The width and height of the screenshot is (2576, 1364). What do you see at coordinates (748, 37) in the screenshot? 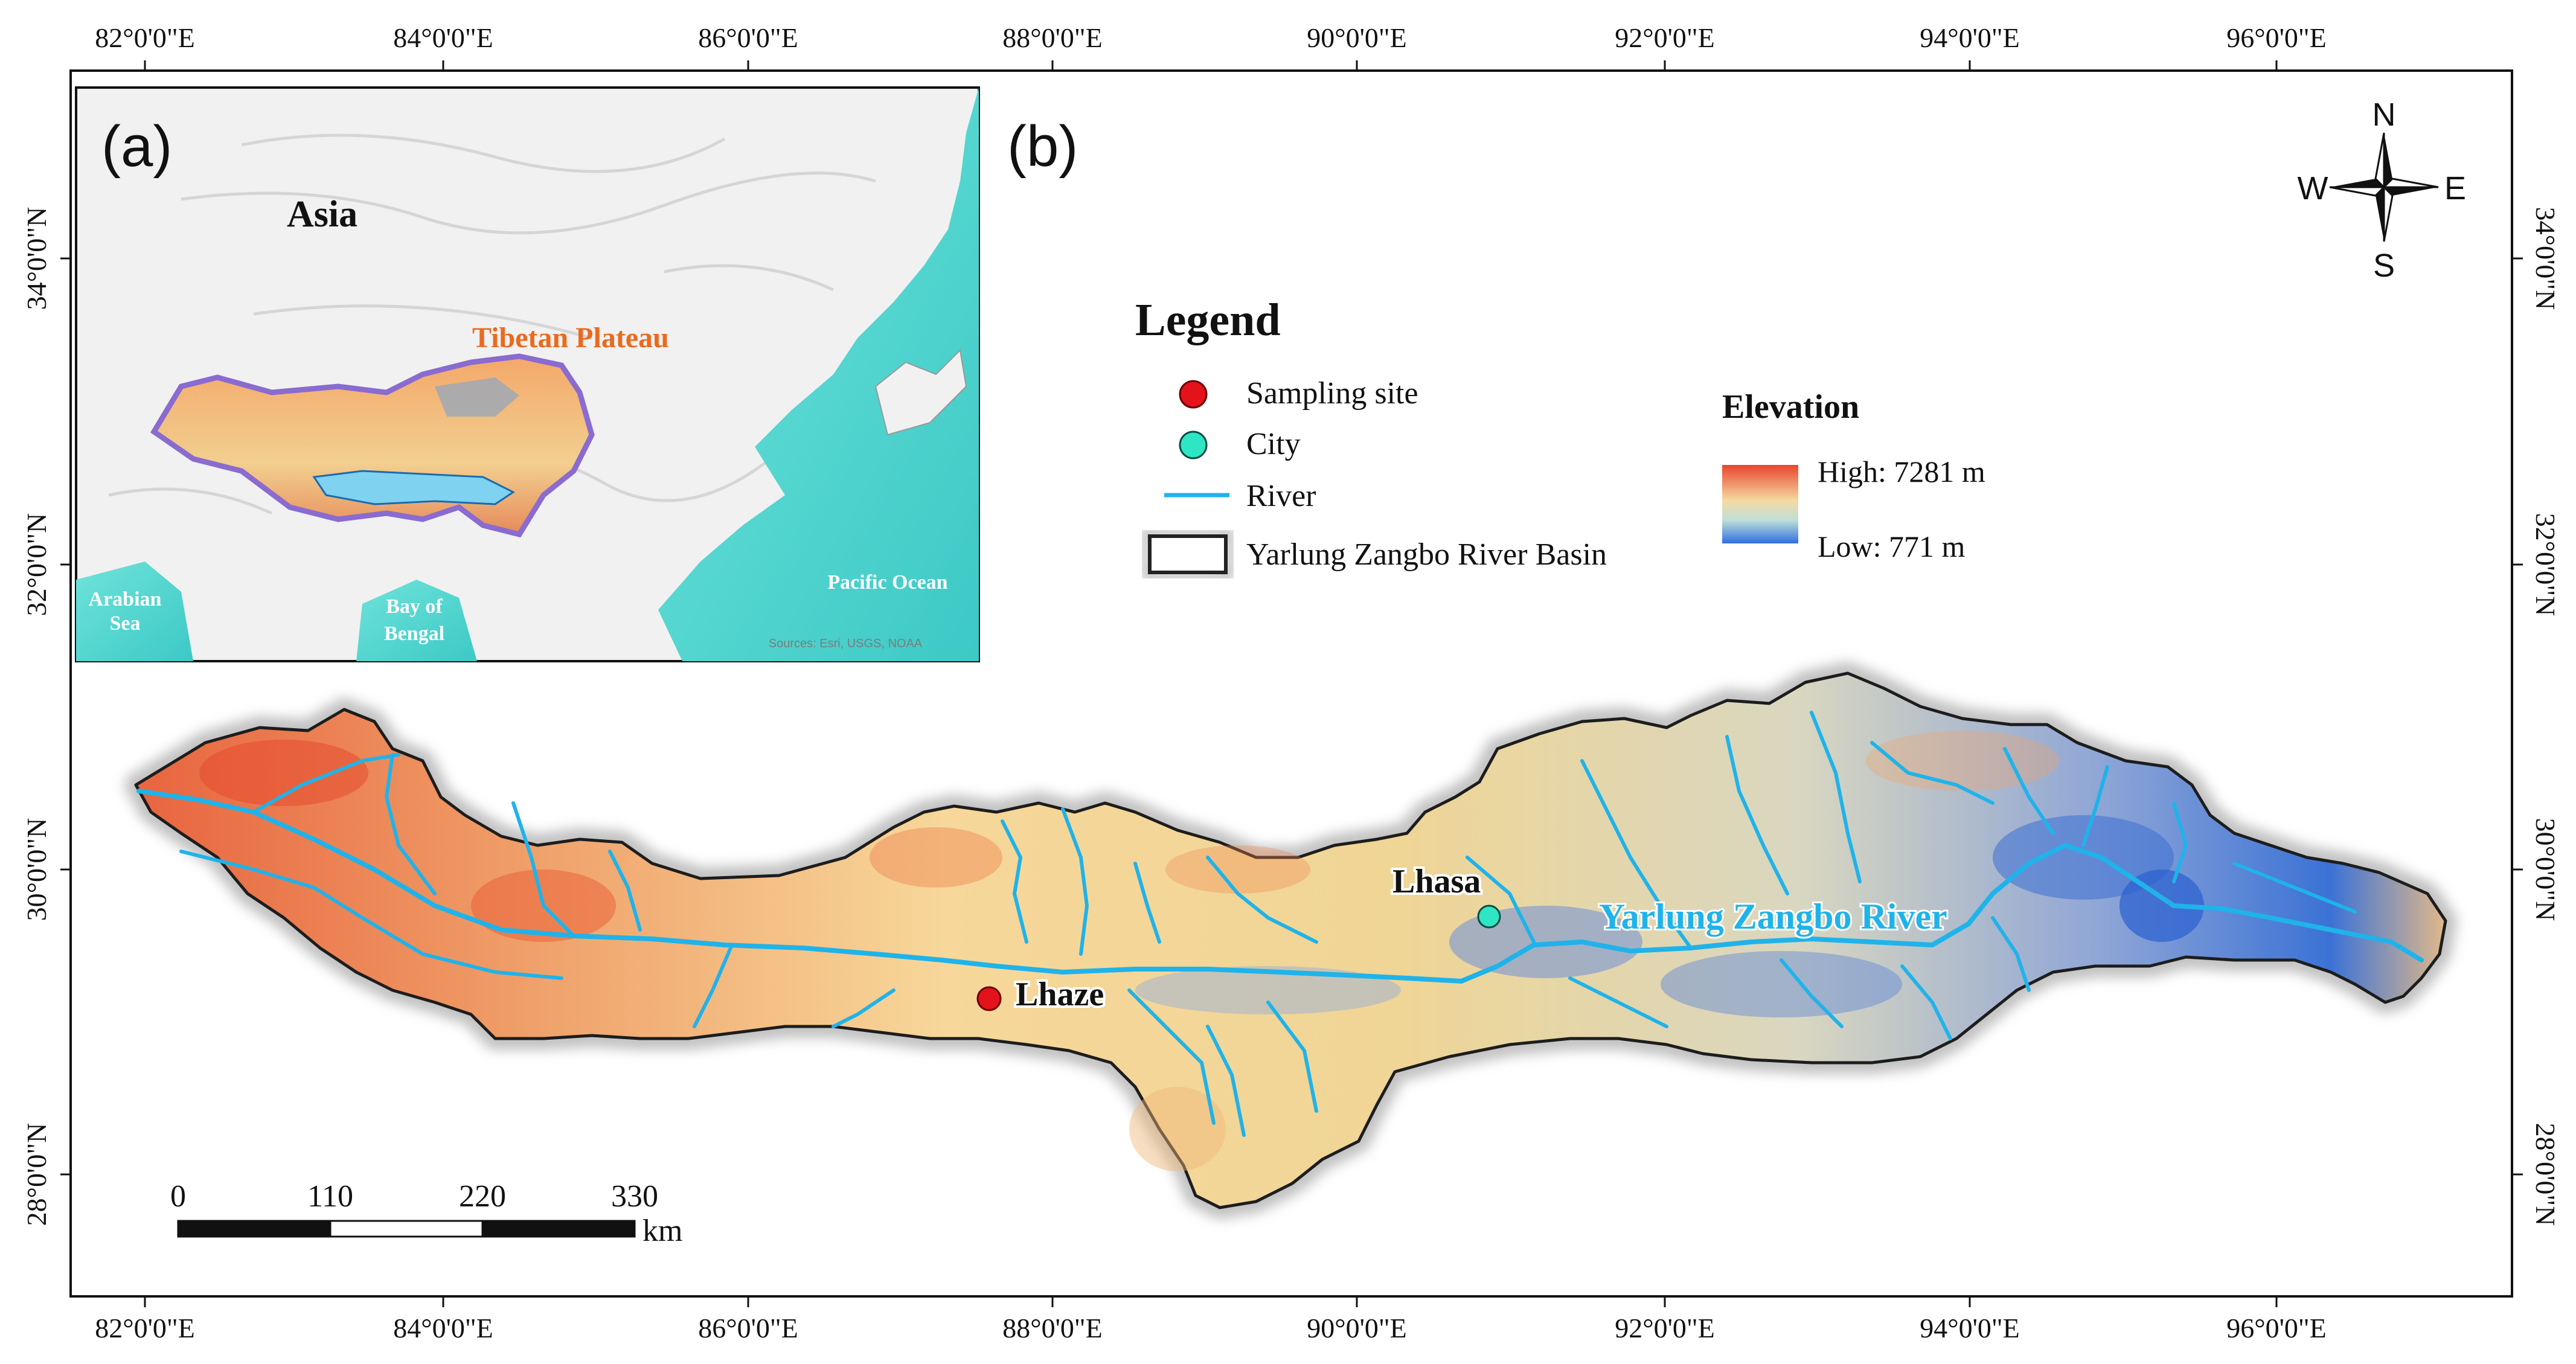
I see `lon-label-top: 86°0'0"E` at bounding box center [748, 37].